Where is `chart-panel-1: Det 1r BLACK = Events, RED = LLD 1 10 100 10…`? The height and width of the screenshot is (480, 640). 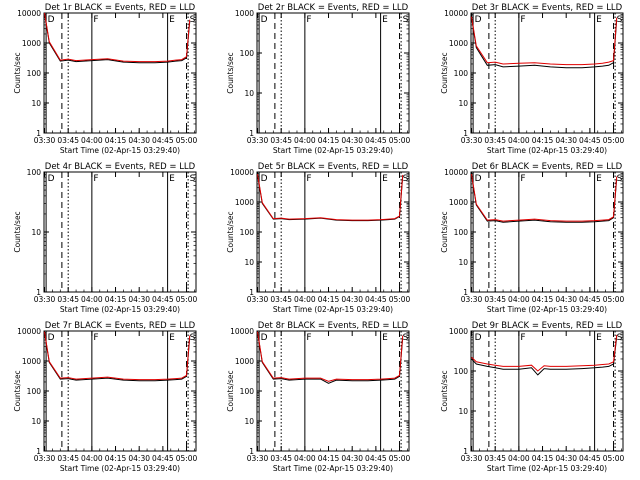 chart-panel-1: Det 1r BLACK = Events, RED = LLD 1 10 100 10… is located at coordinates (105, 79).